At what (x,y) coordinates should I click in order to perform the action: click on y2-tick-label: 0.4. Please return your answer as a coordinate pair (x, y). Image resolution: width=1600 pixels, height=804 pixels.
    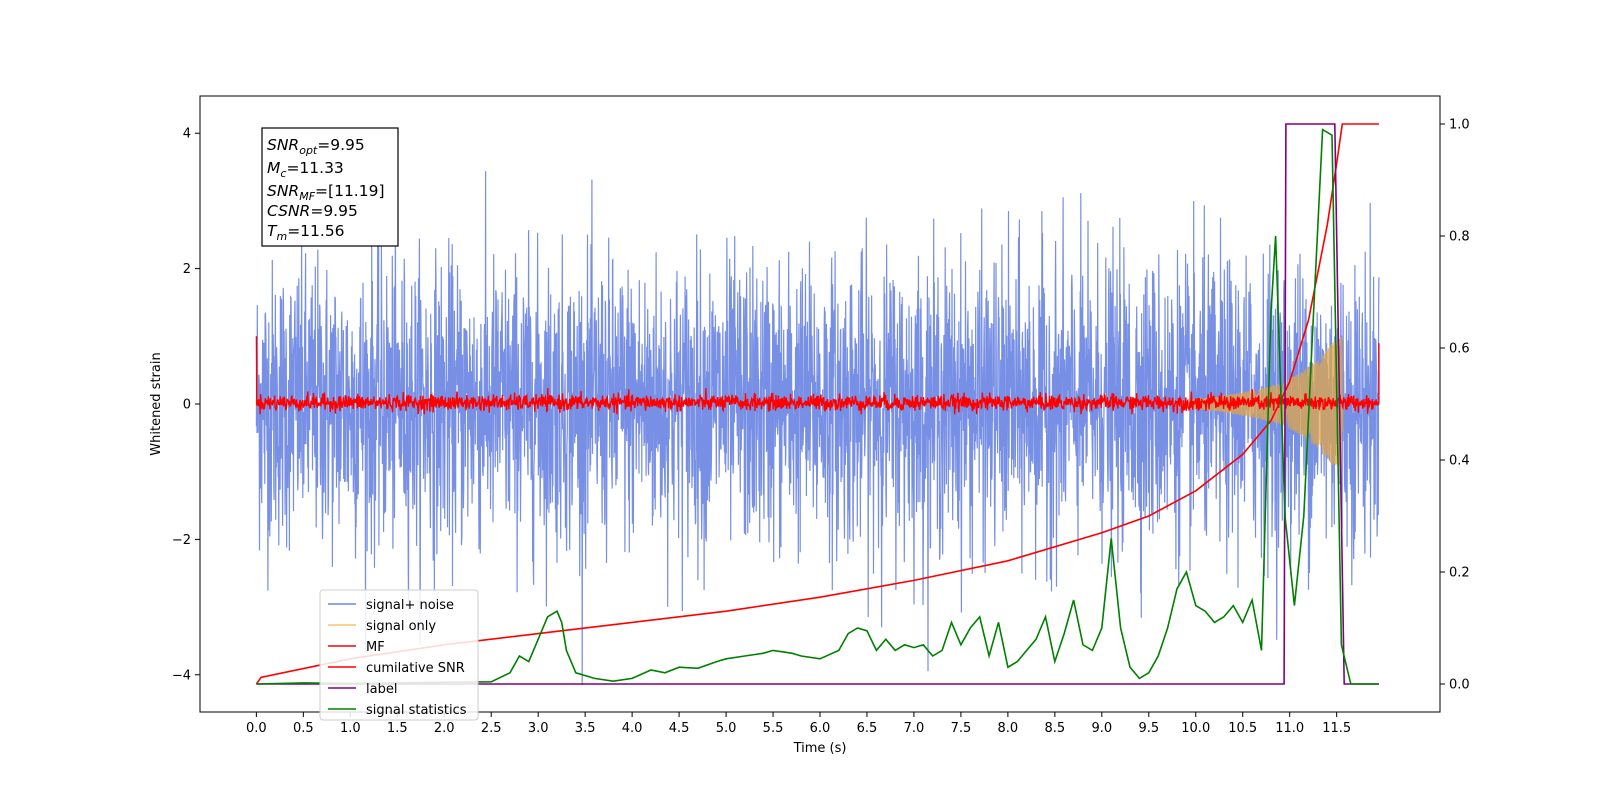
    Looking at the image, I should click on (1459, 461).